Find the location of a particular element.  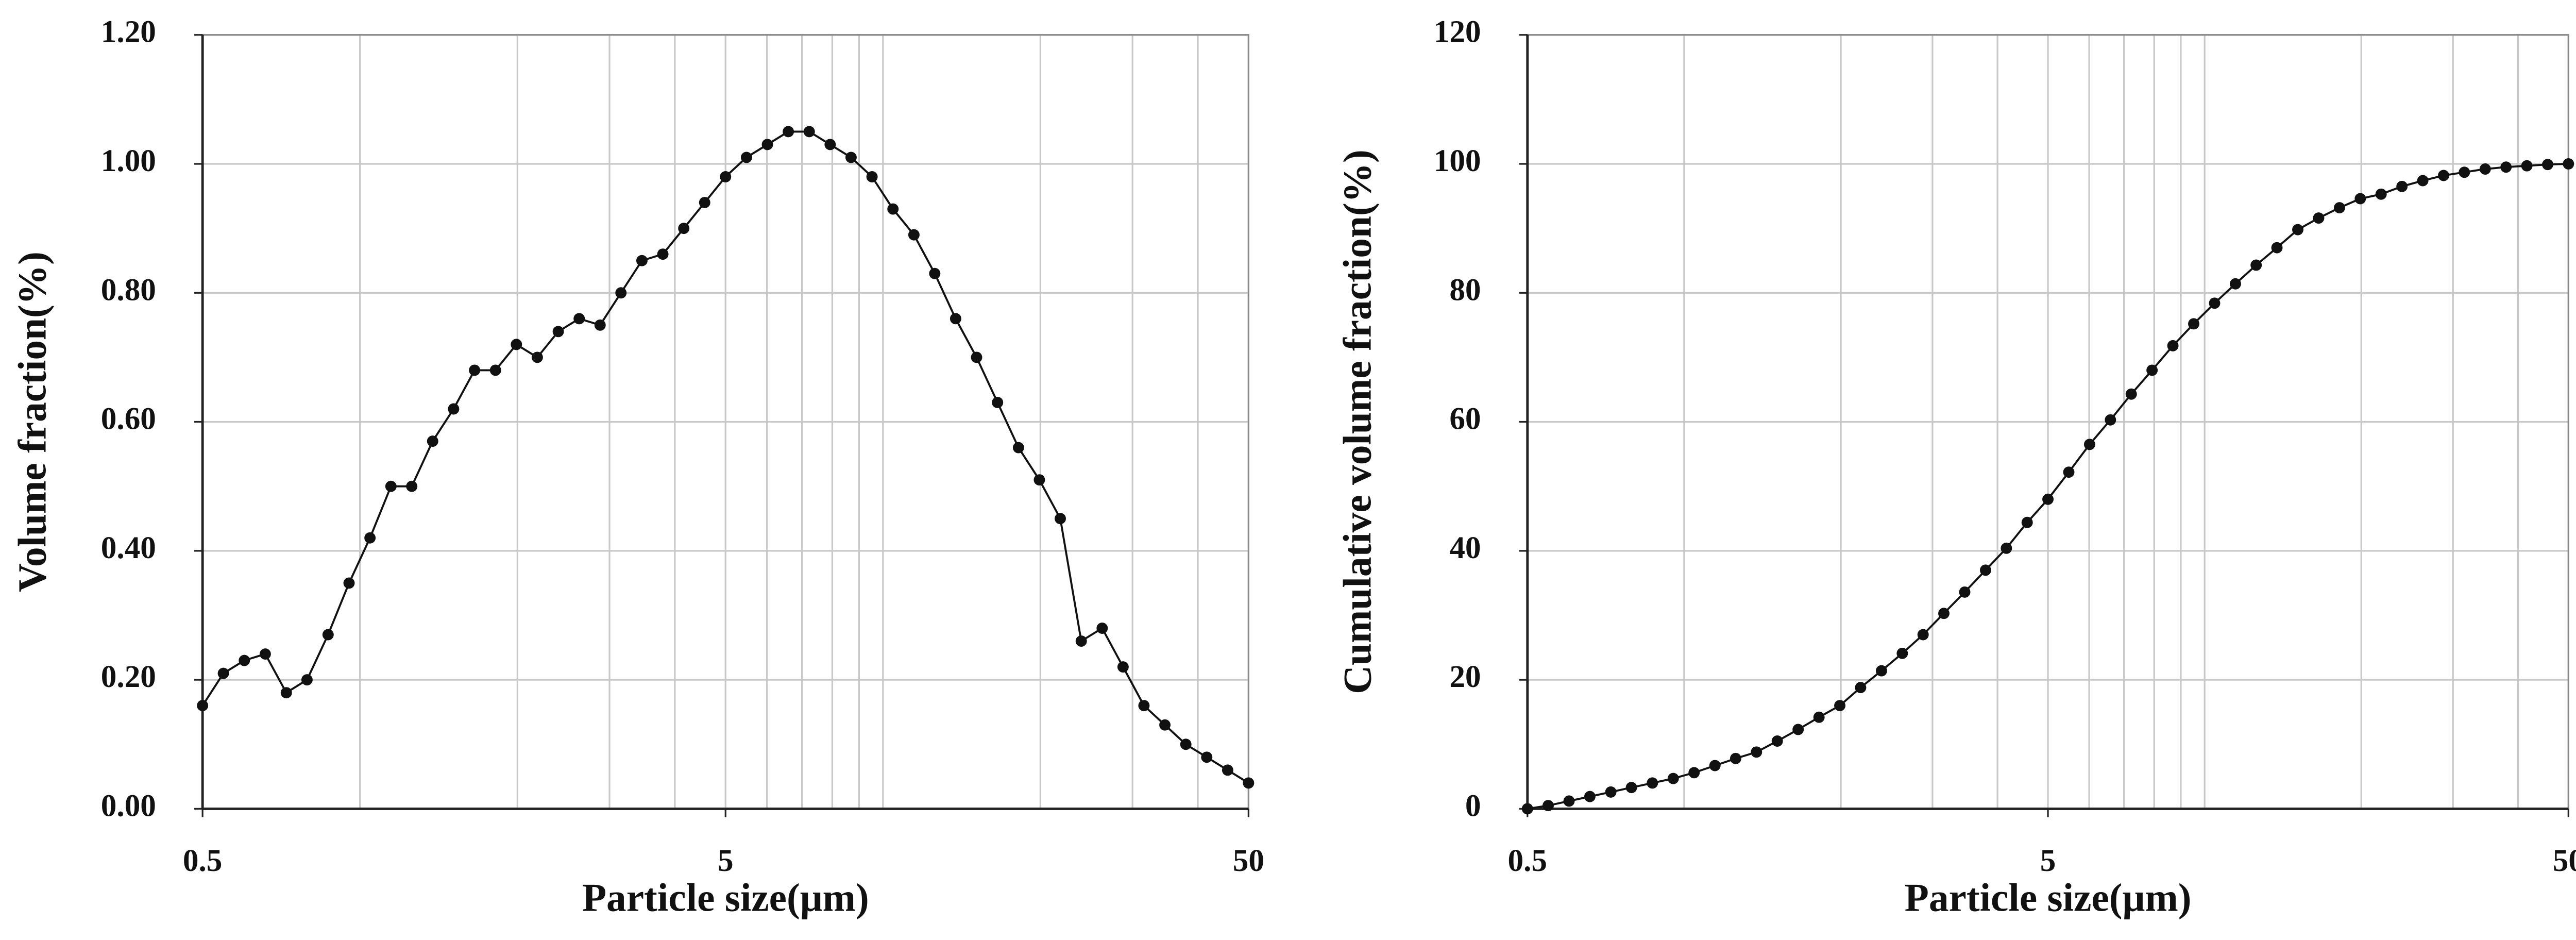

y-tick-label: 0.80 is located at coordinates (128, 289).